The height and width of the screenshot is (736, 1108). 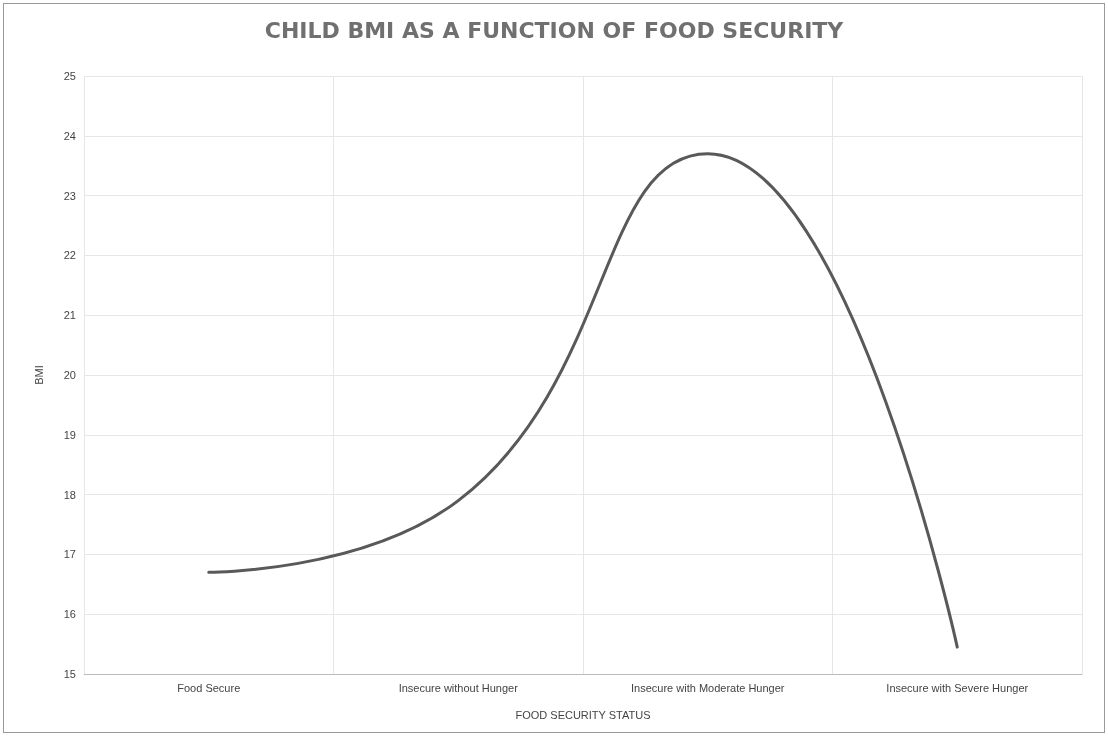 What do you see at coordinates (69, 554) in the screenshot?
I see `y-tick-label: 17` at bounding box center [69, 554].